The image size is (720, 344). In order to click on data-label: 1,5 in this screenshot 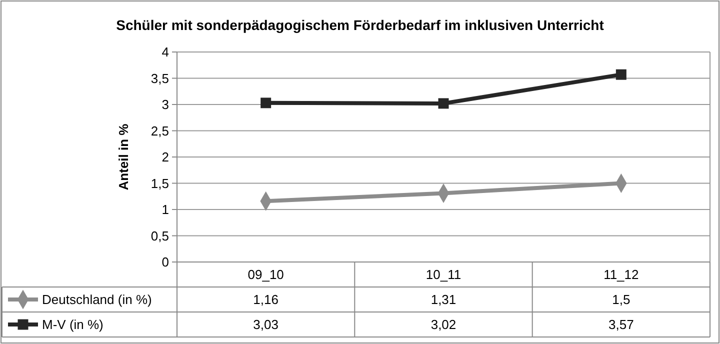, I will do `click(621, 300)`.